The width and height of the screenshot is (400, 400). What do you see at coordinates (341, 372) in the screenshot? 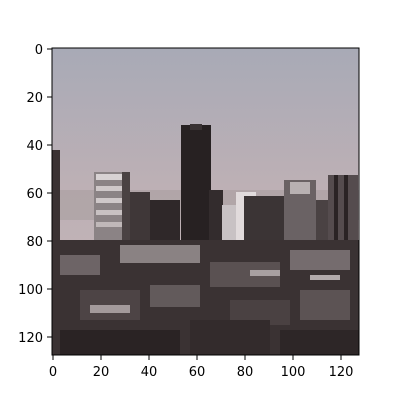
I see `x-tick-label: 120` at bounding box center [341, 372].